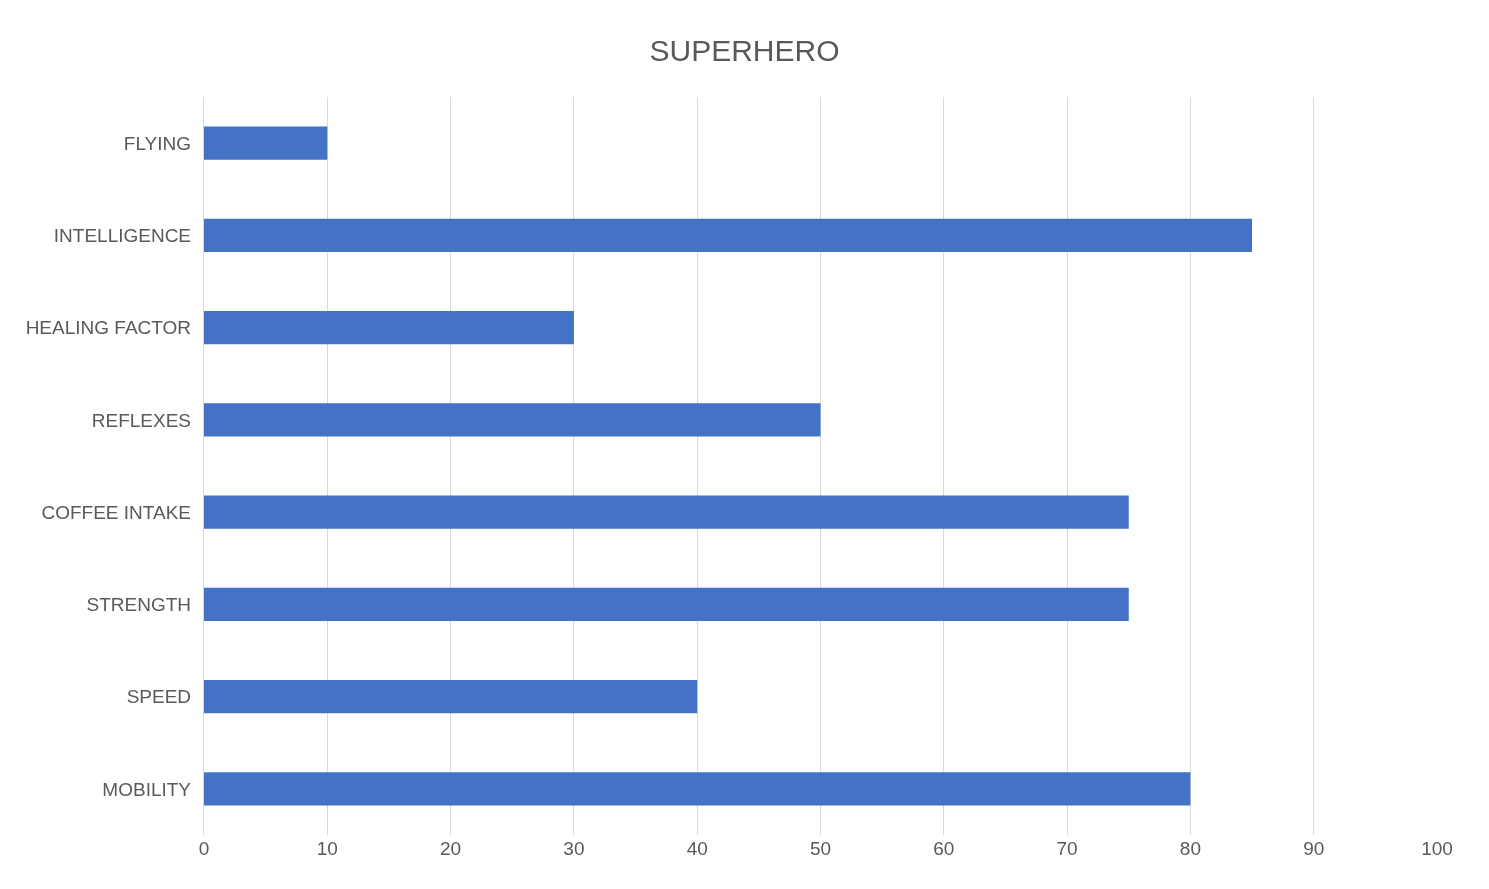 The image size is (1489, 889). What do you see at coordinates (108, 328) in the screenshot?
I see `y-tick-label: HEALING FACTOR` at bounding box center [108, 328].